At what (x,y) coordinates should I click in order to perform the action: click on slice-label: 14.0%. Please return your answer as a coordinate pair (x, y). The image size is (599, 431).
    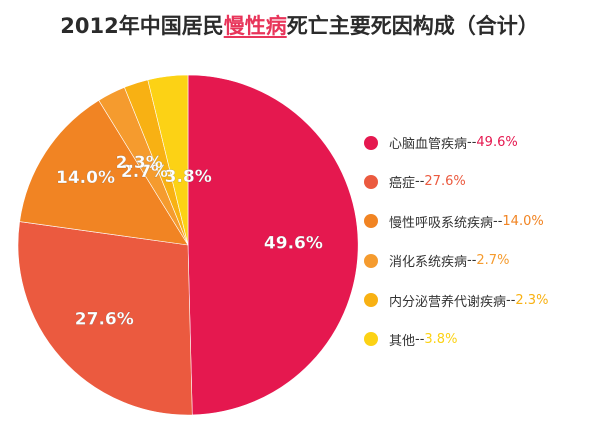
    Looking at the image, I should click on (85, 178).